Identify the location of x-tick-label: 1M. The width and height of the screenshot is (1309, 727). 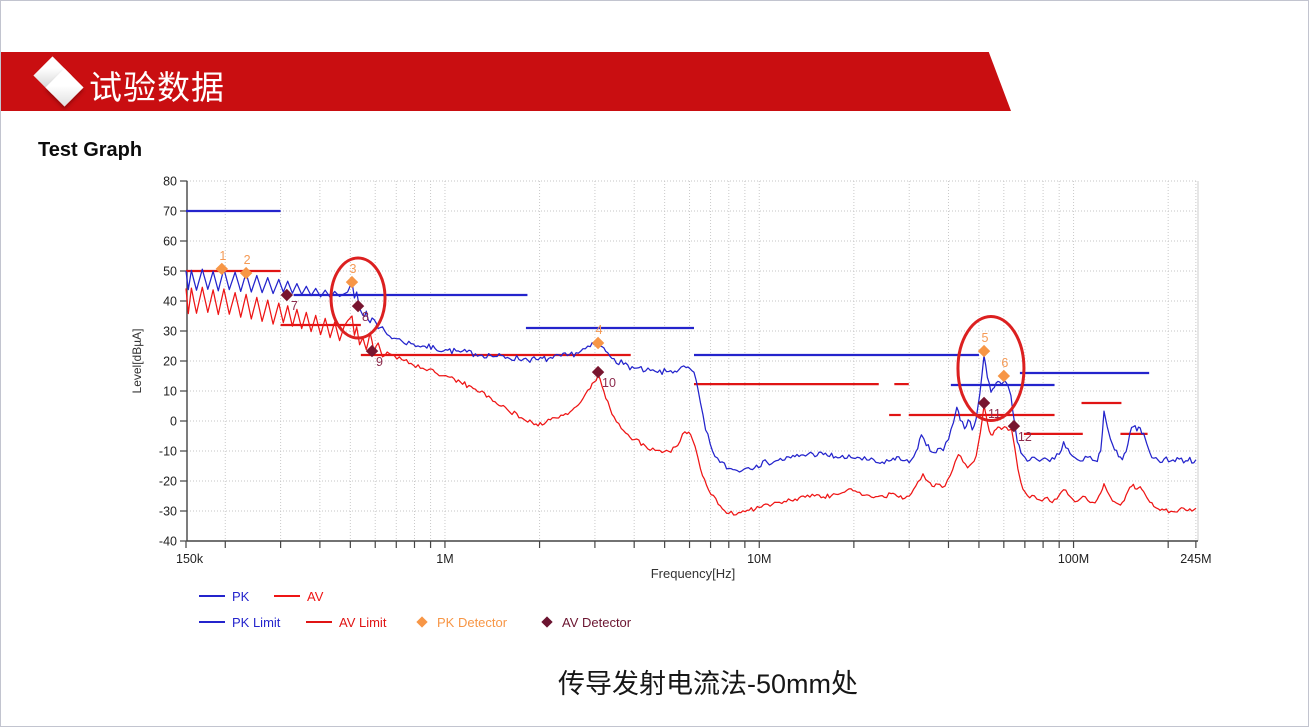
(444, 559).